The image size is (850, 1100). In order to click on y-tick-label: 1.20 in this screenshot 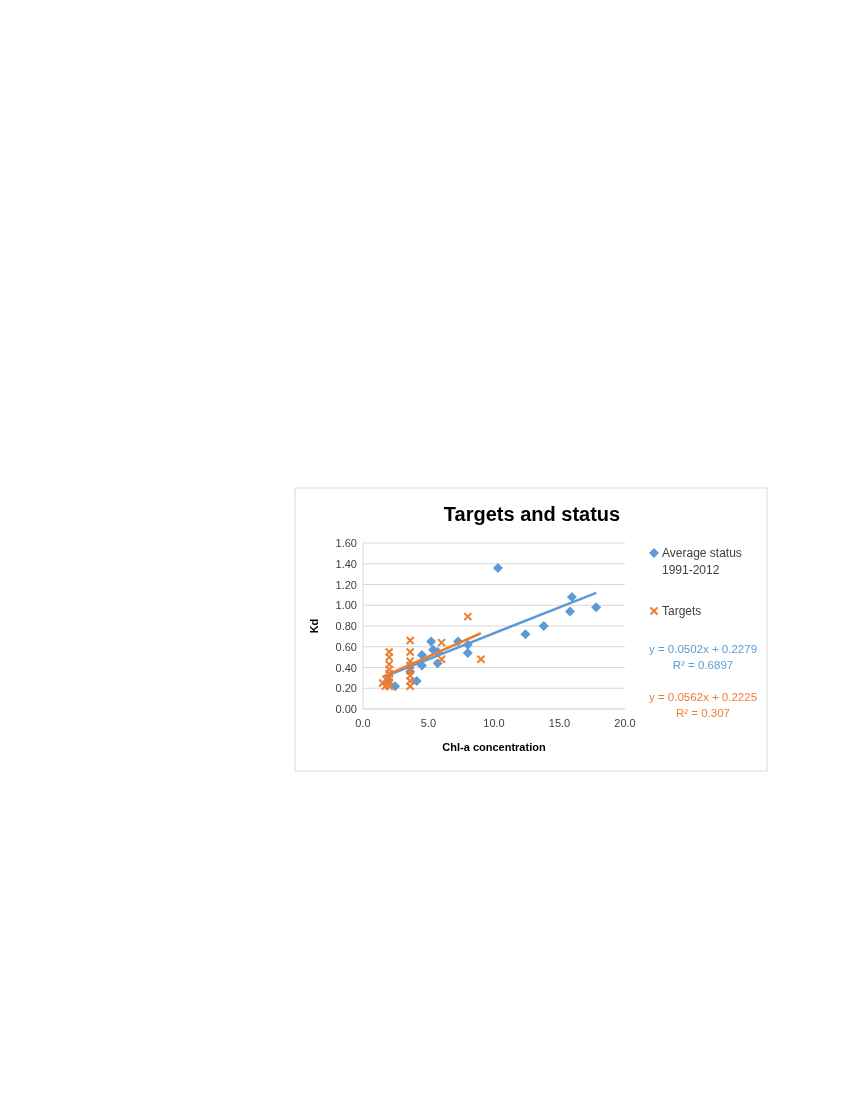, I will do `click(346, 584)`.